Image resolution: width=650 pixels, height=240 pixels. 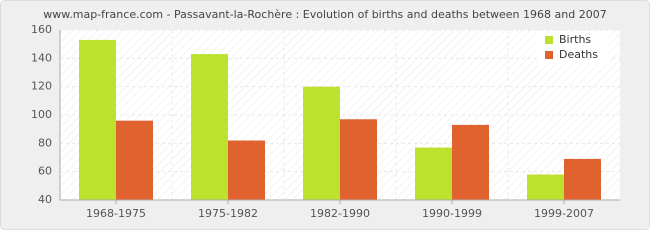 What do you see at coordinates (452, 213) in the screenshot?
I see `x-tick-label: 1990-1999` at bounding box center [452, 213].